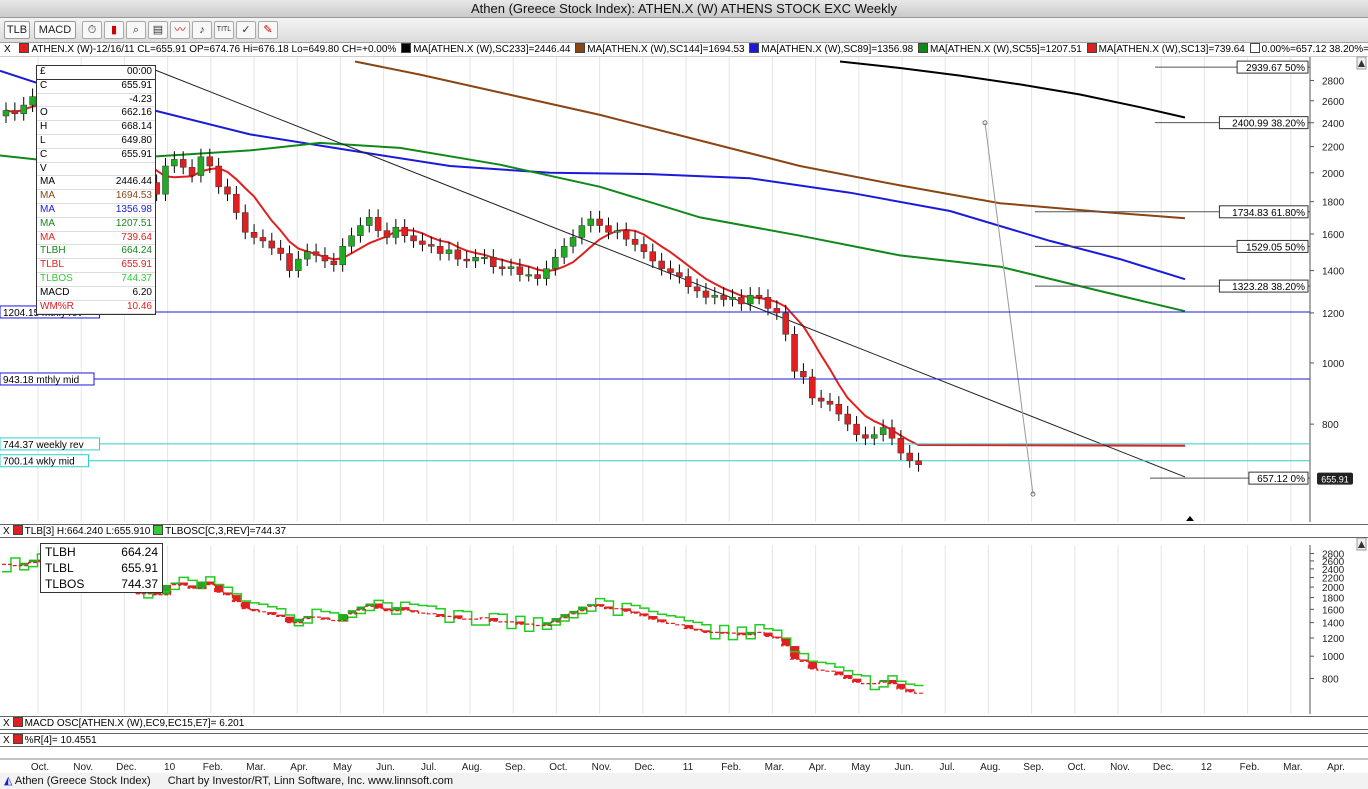 The height and width of the screenshot is (789, 1368). I want to click on tlb-color-icon, so click(17, 530).